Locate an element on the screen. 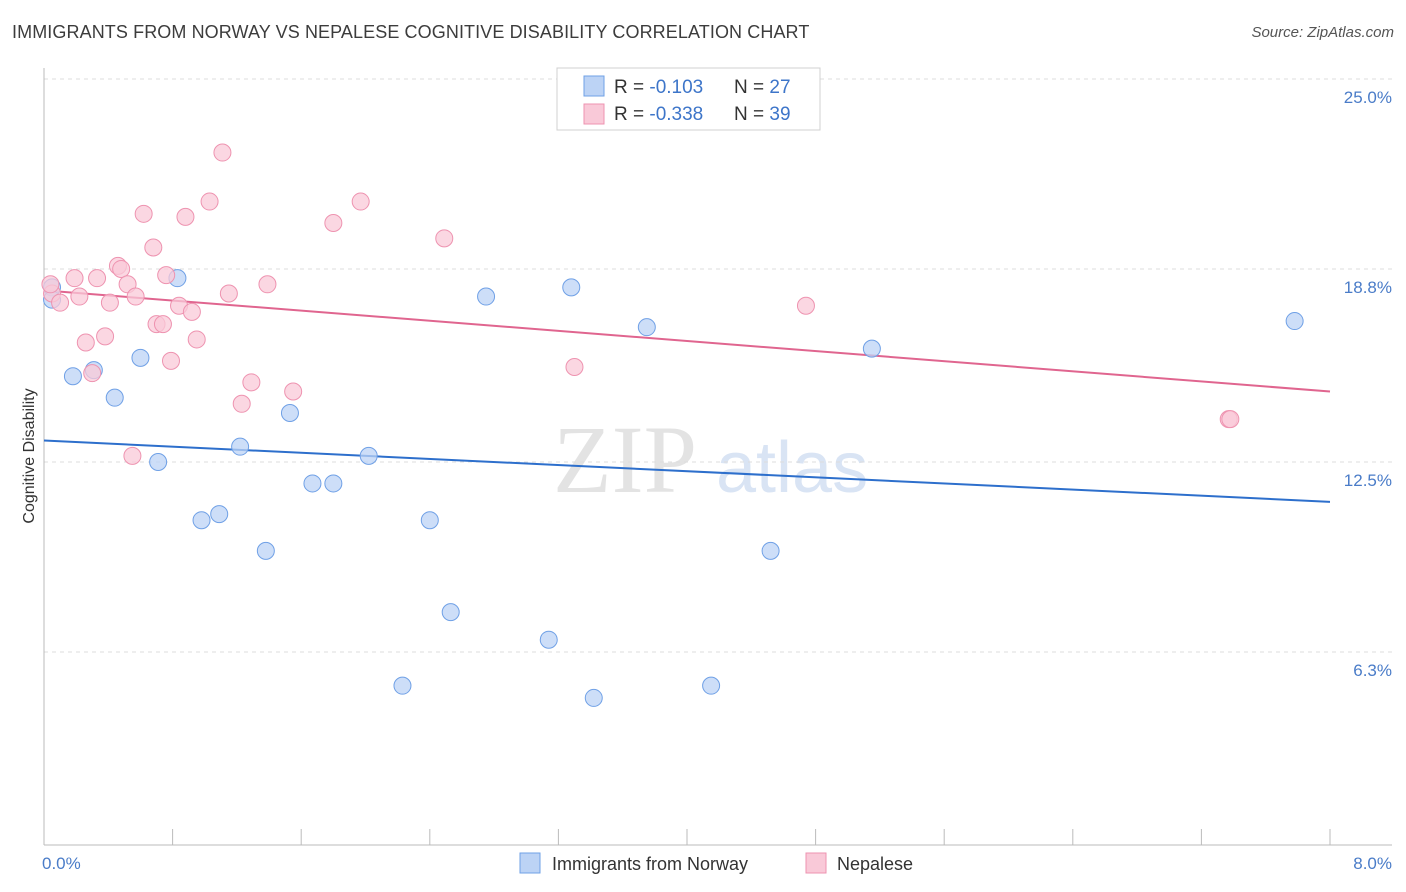  svg-text: R = -0.338 is located at coordinates (658, 114).